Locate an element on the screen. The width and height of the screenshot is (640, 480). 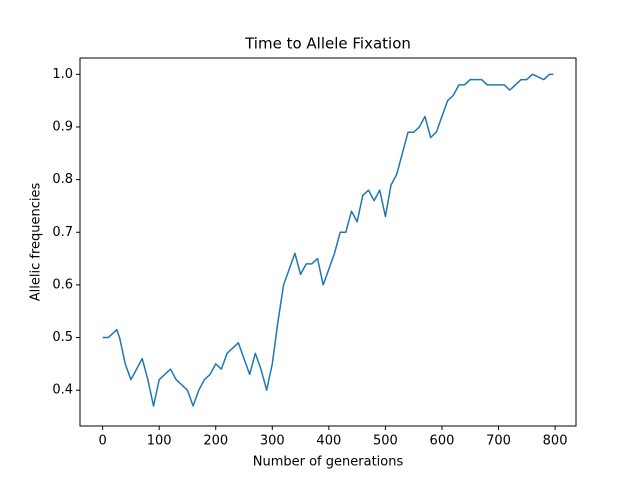
x-axis-label: Number of generations is located at coordinates (328, 462).